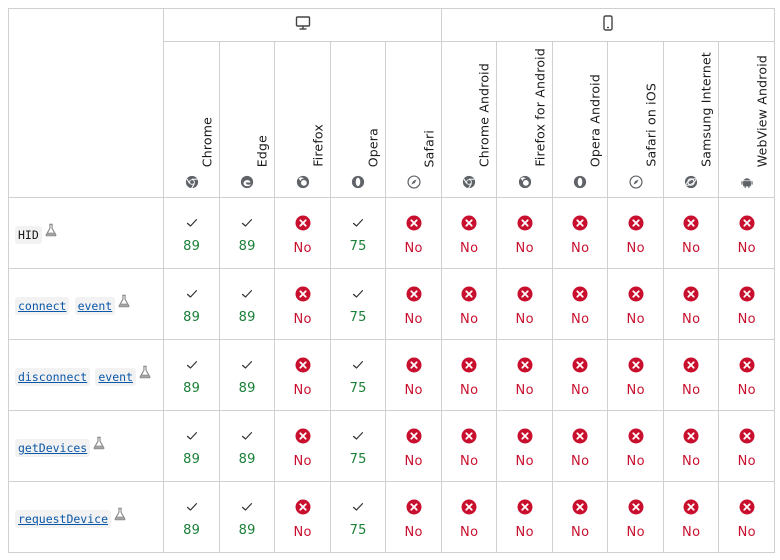  I want to click on feature-link: connect, so click(42, 306).